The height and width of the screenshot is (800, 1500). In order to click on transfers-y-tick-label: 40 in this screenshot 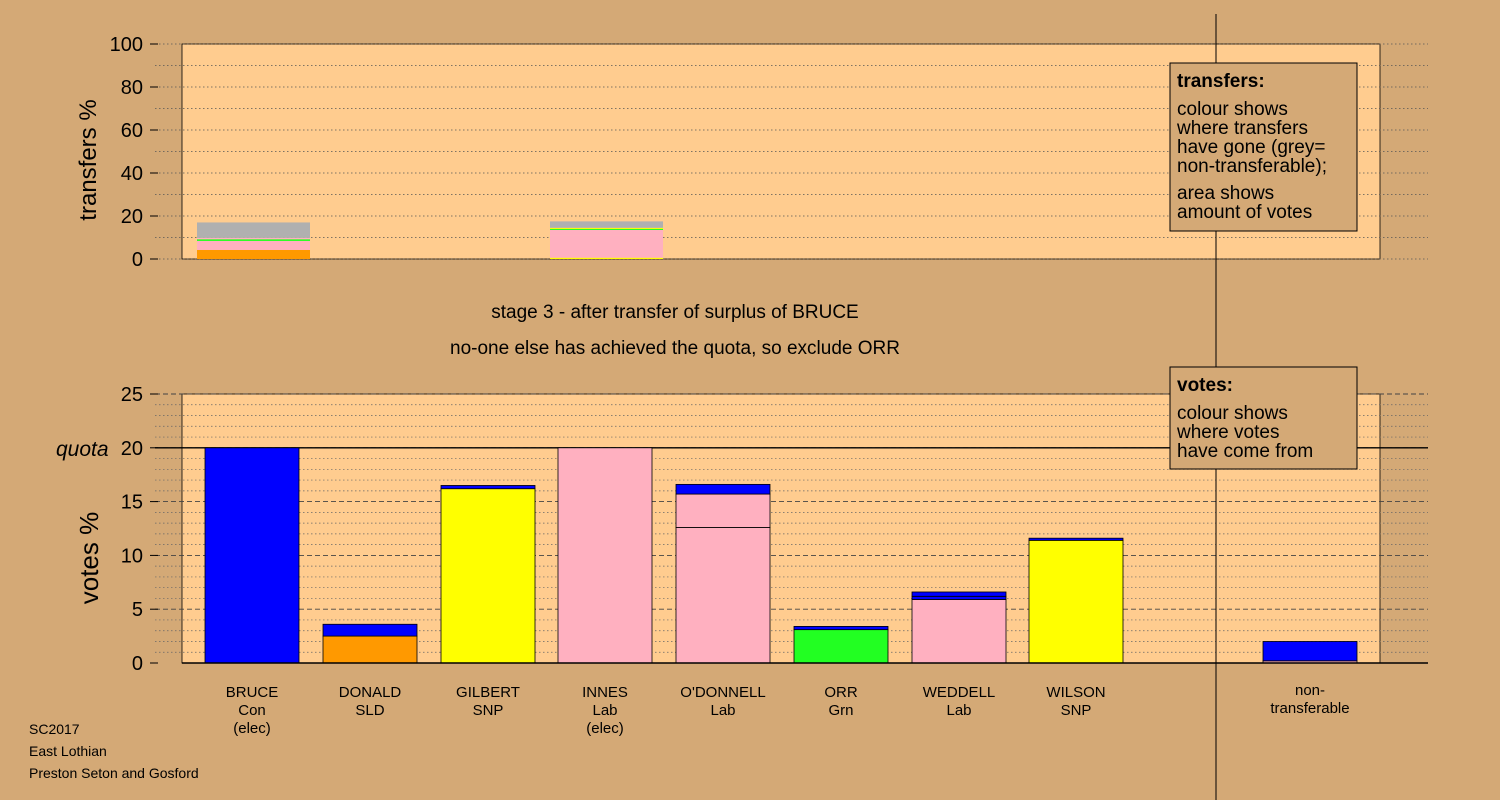, I will do `click(132, 174)`.